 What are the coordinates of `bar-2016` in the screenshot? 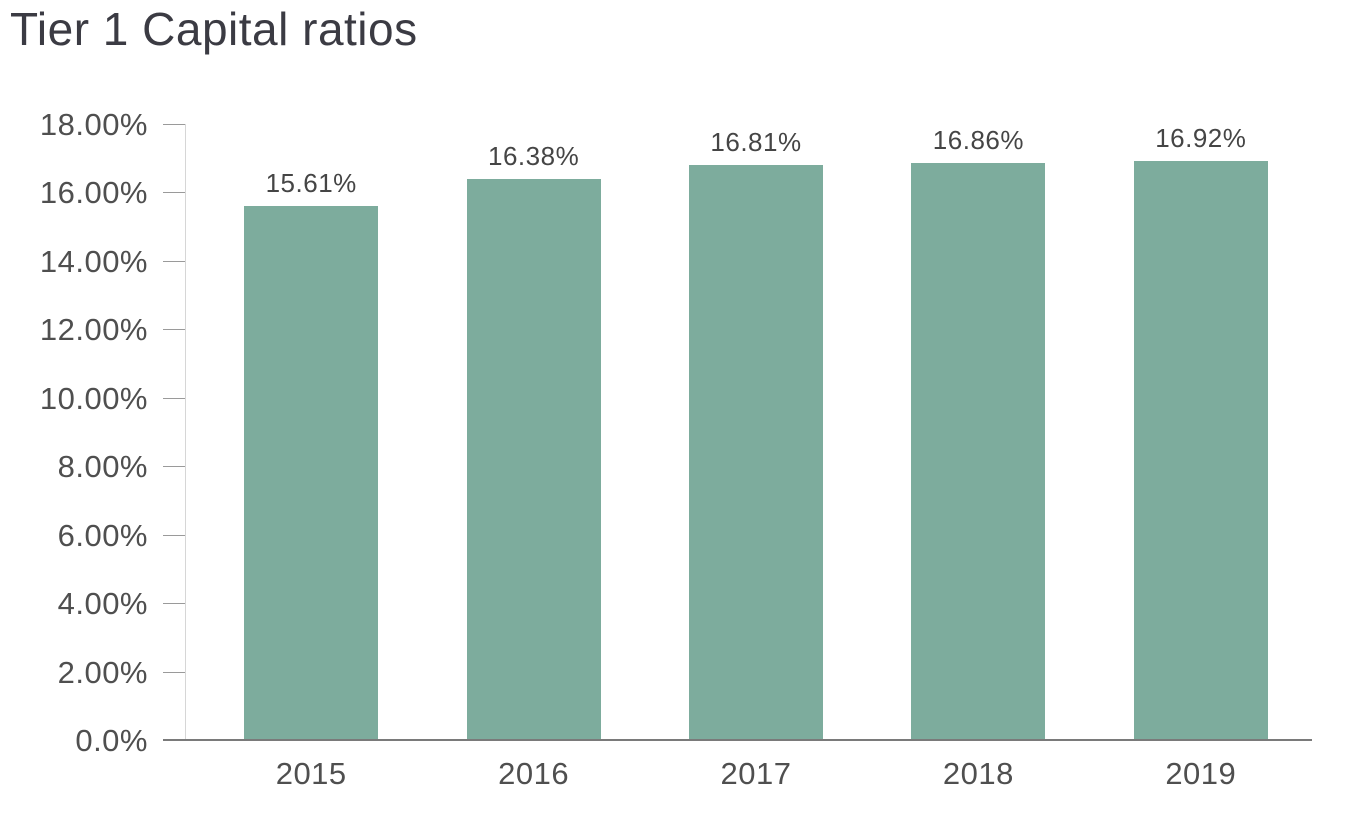 It's located at (533, 459).